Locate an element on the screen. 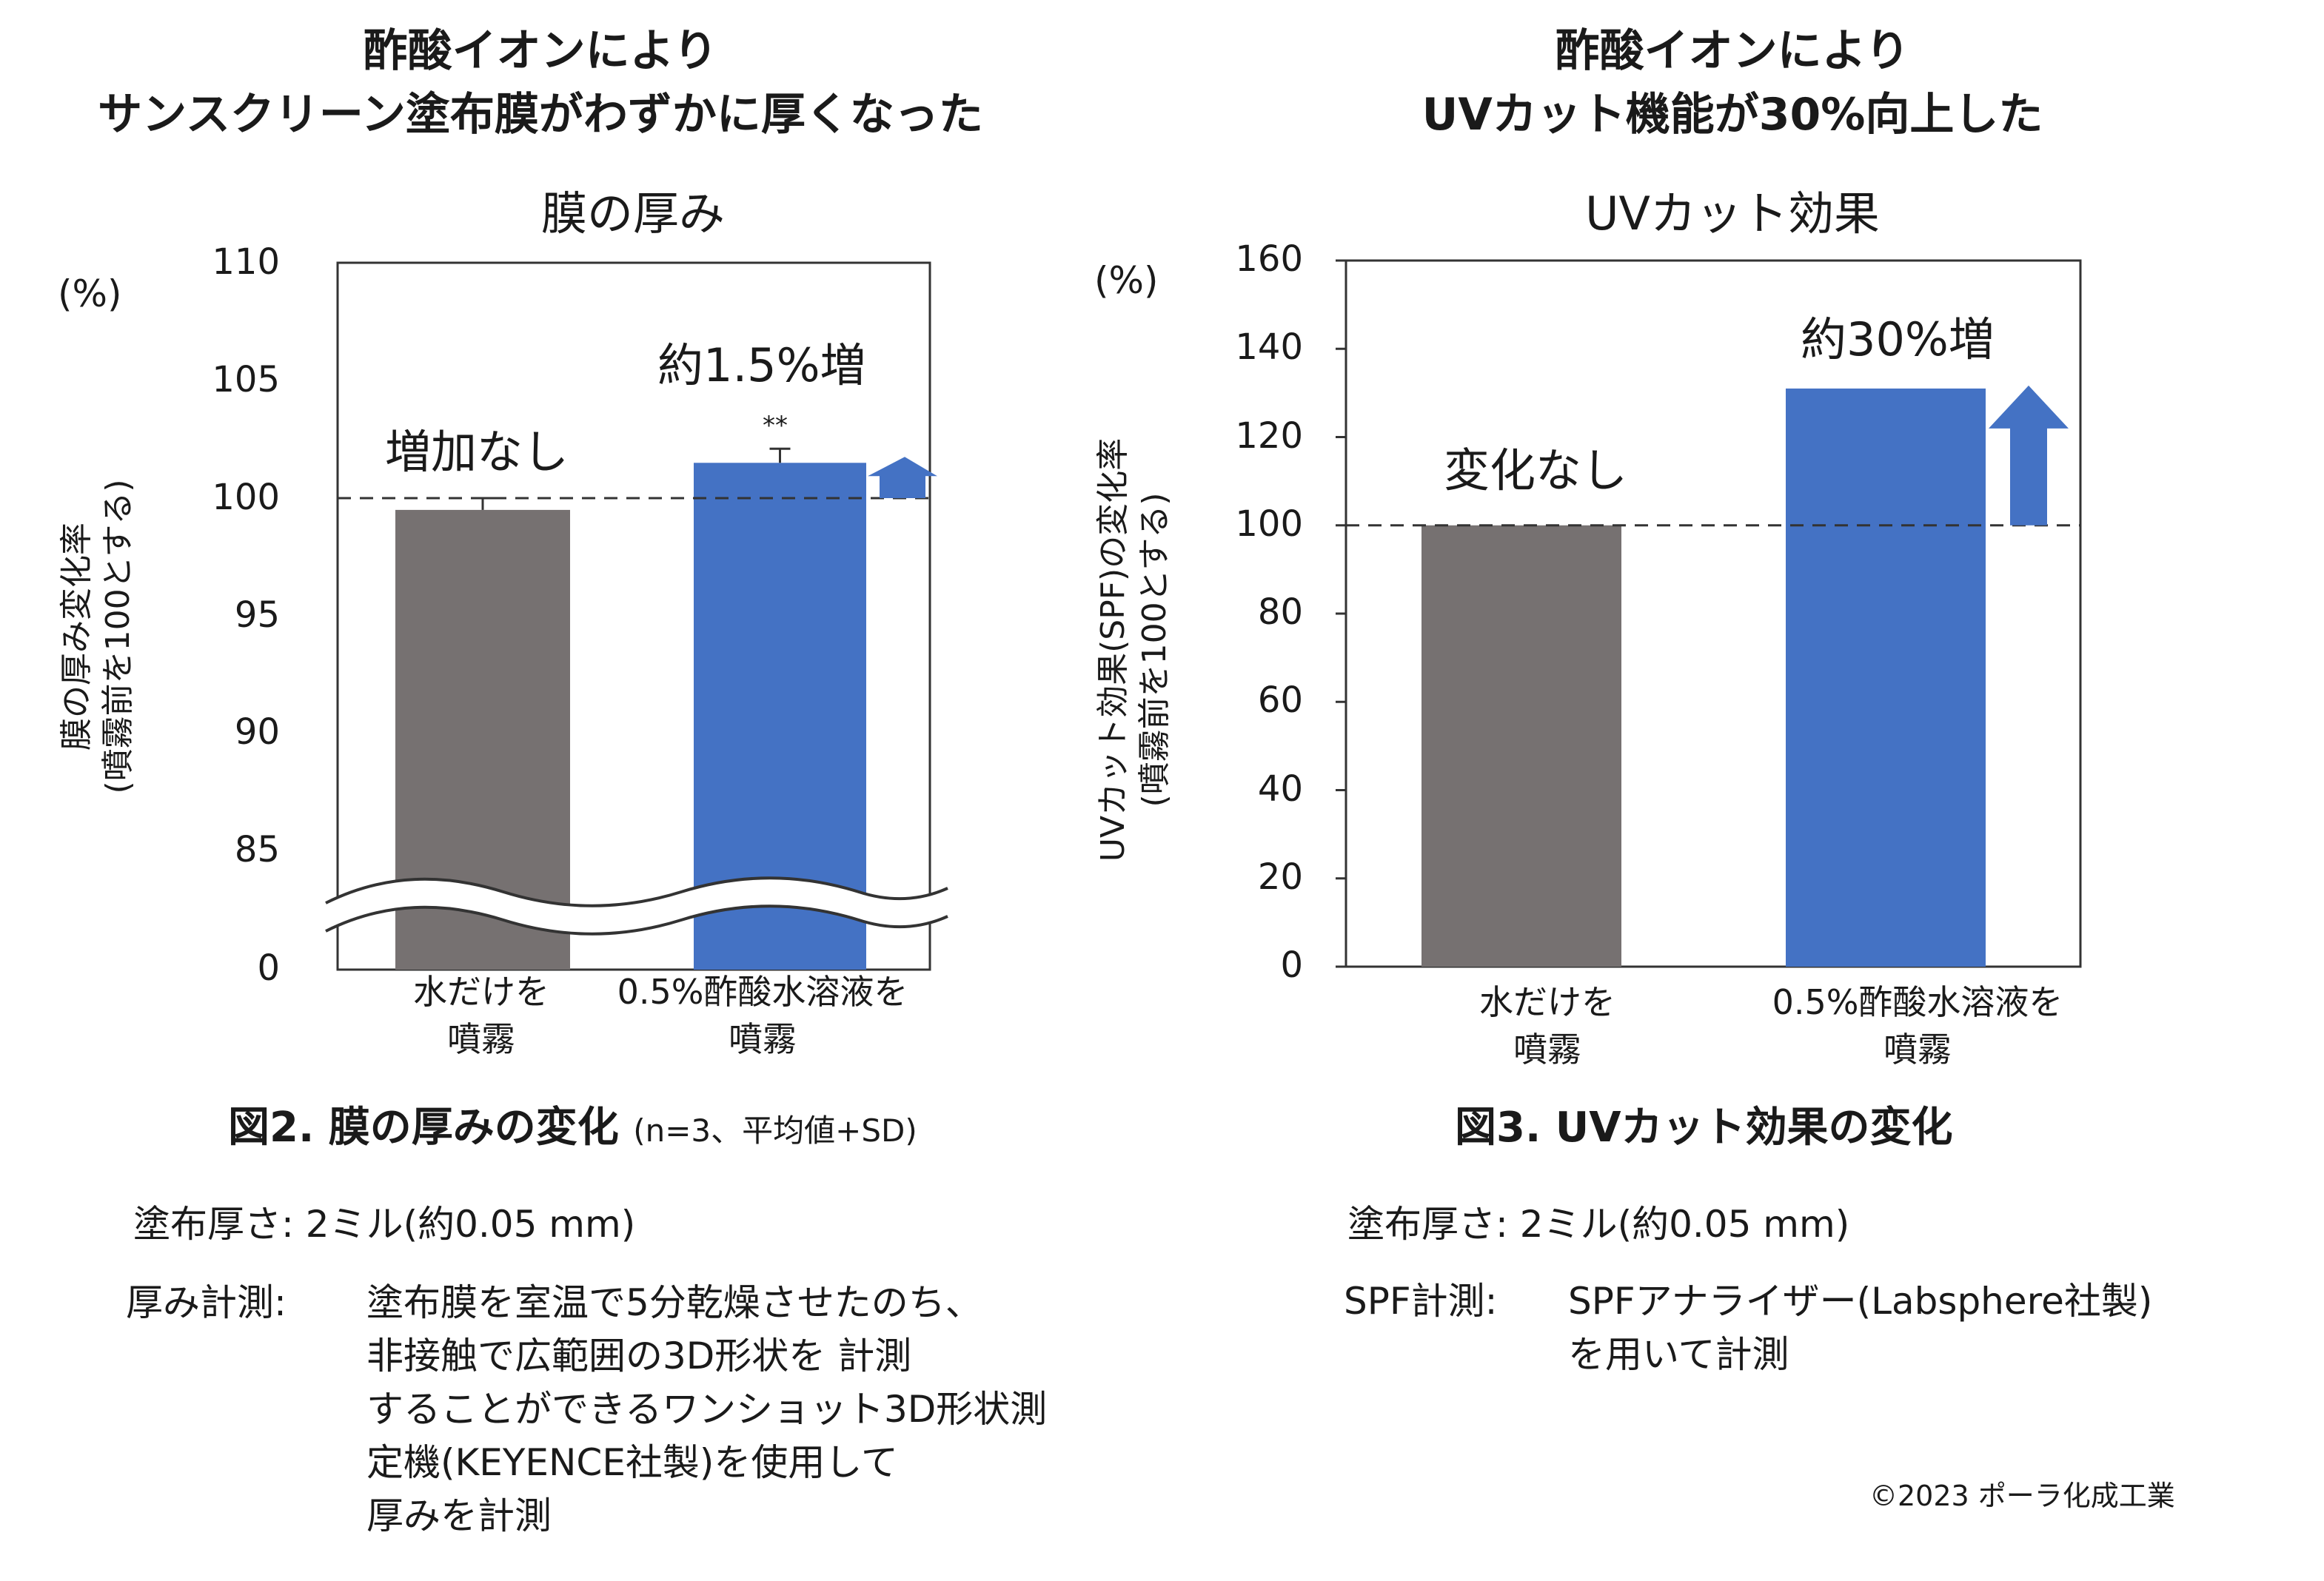 The width and height of the screenshot is (2324, 1581). right-category-water-line2: 噴霧 is located at coordinates (1547, 1050).